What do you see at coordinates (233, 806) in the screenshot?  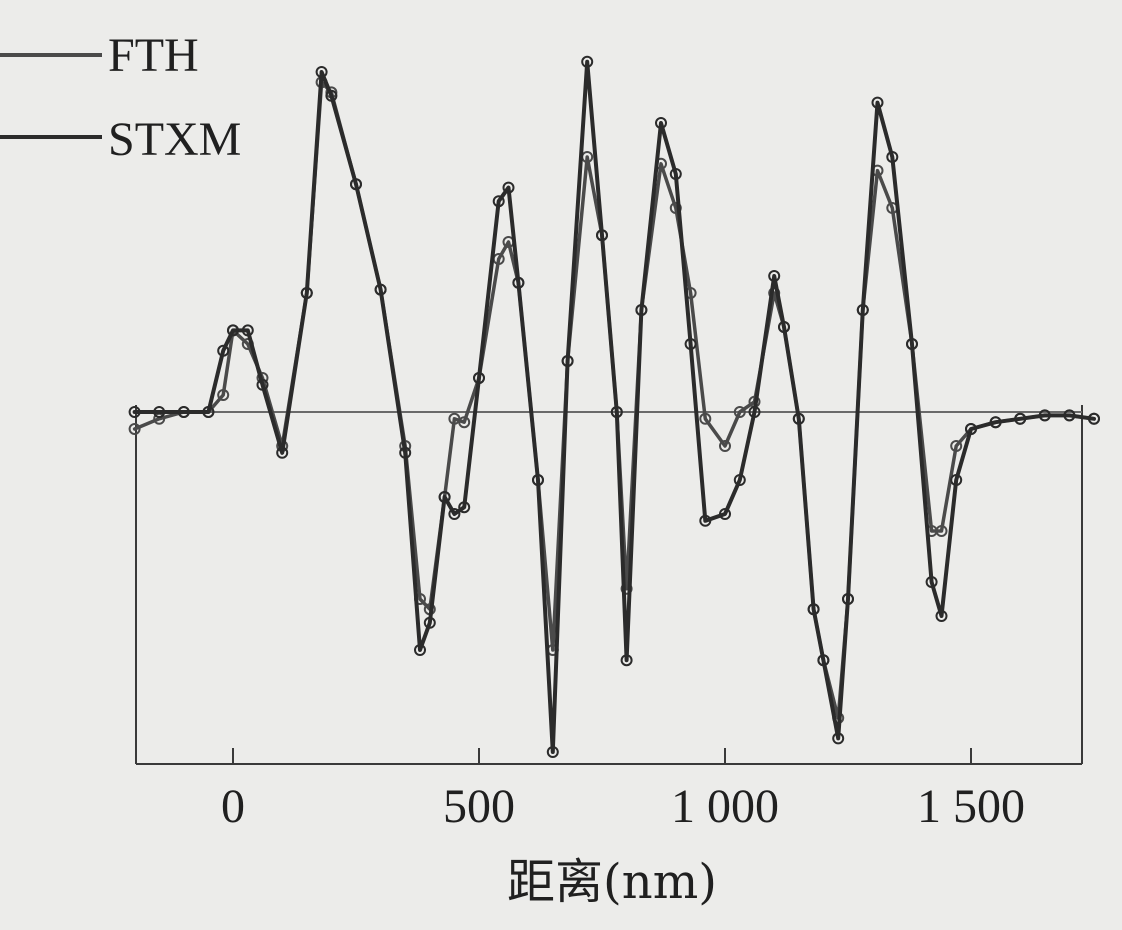 I see `x-tick-label-0: 0` at bounding box center [233, 806].